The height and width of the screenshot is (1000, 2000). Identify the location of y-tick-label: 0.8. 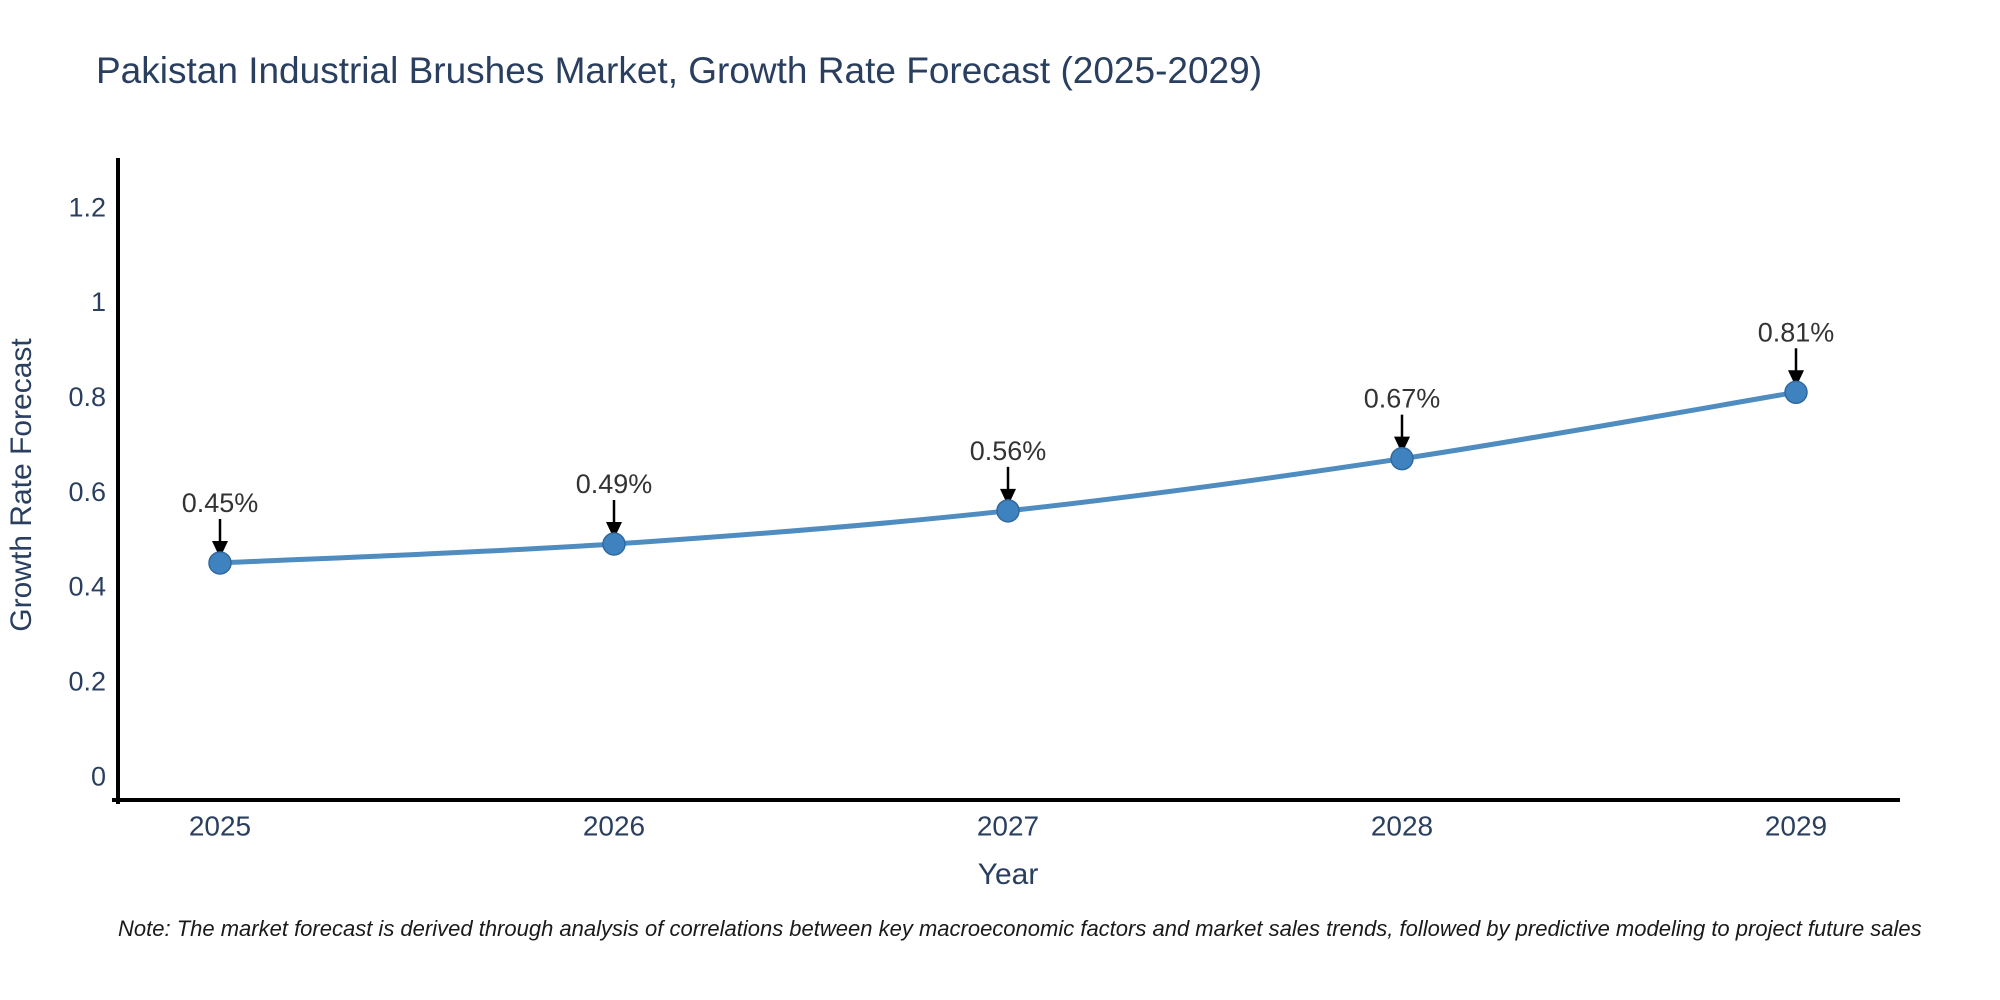
(87, 397).